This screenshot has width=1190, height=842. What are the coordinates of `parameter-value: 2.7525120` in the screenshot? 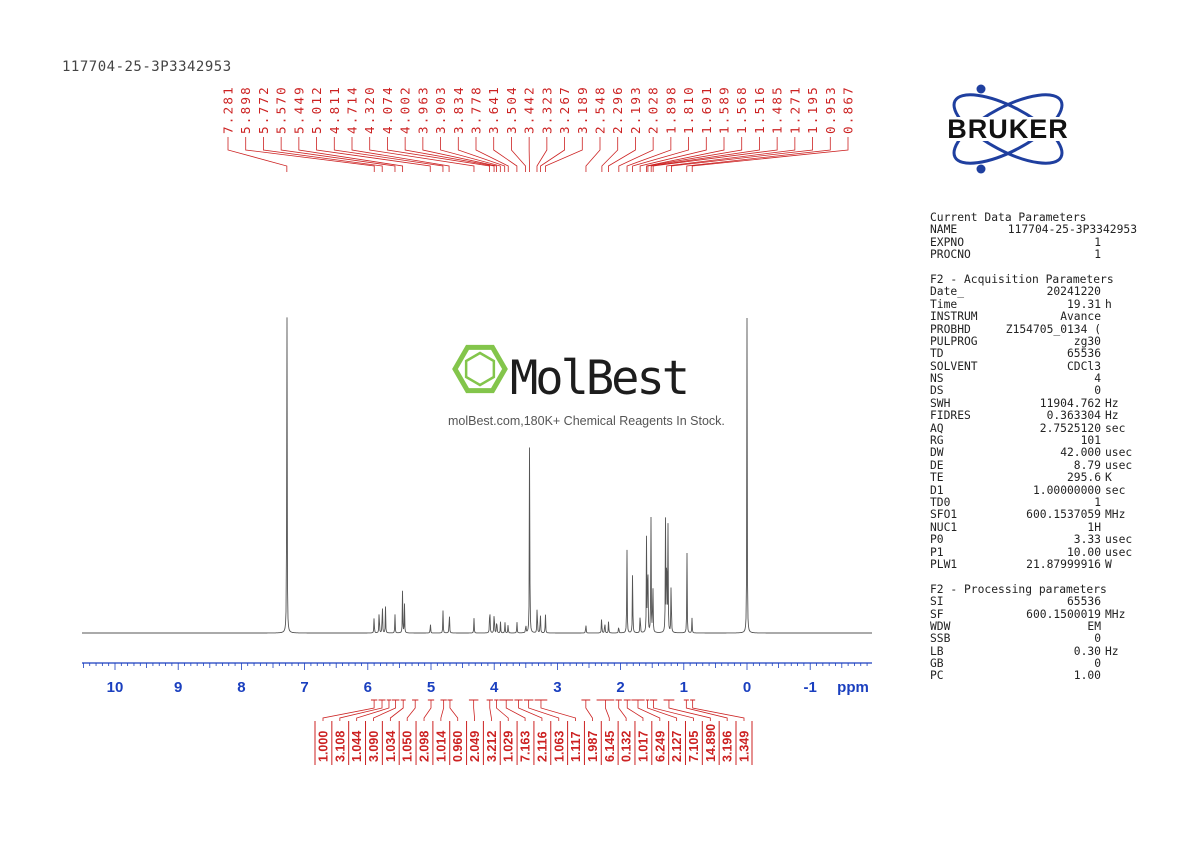 It's located at (1070, 428).